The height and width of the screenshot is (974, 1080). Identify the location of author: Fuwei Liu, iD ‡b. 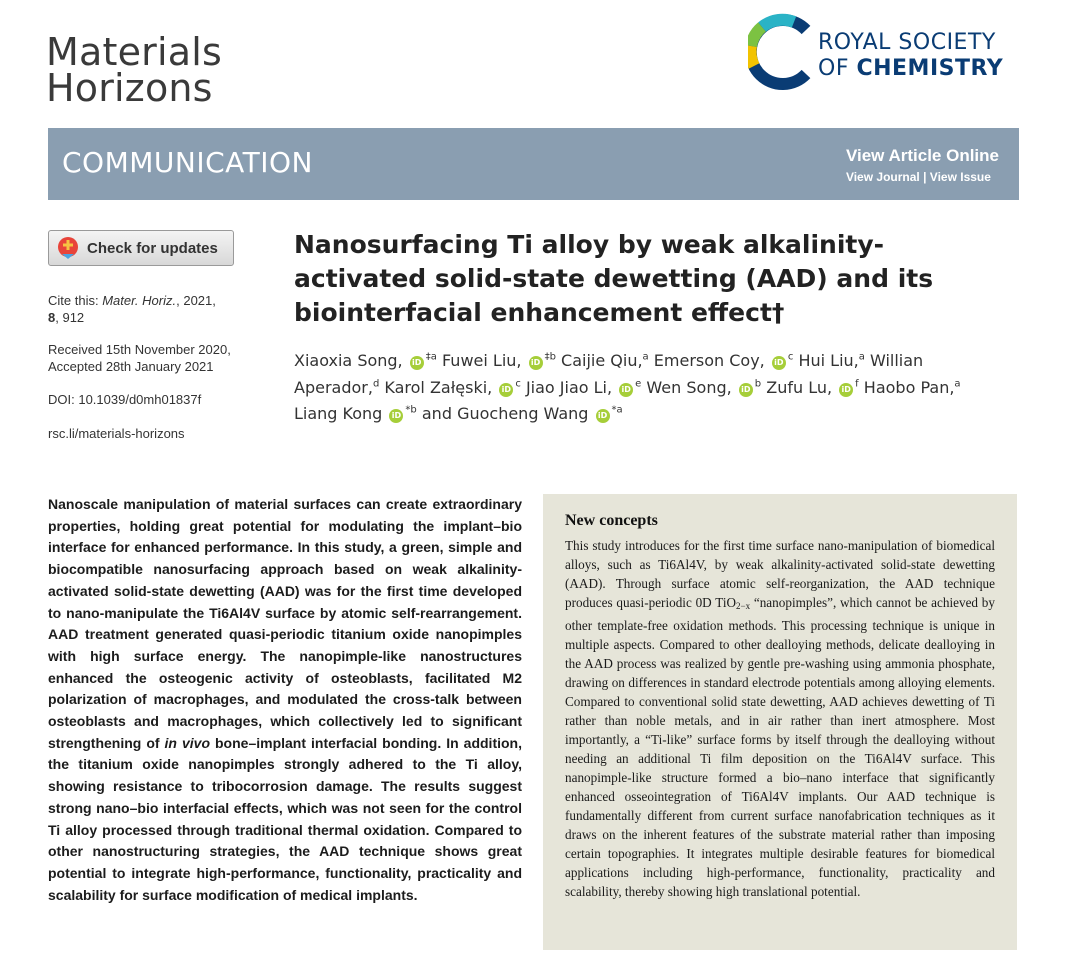
(498, 361).